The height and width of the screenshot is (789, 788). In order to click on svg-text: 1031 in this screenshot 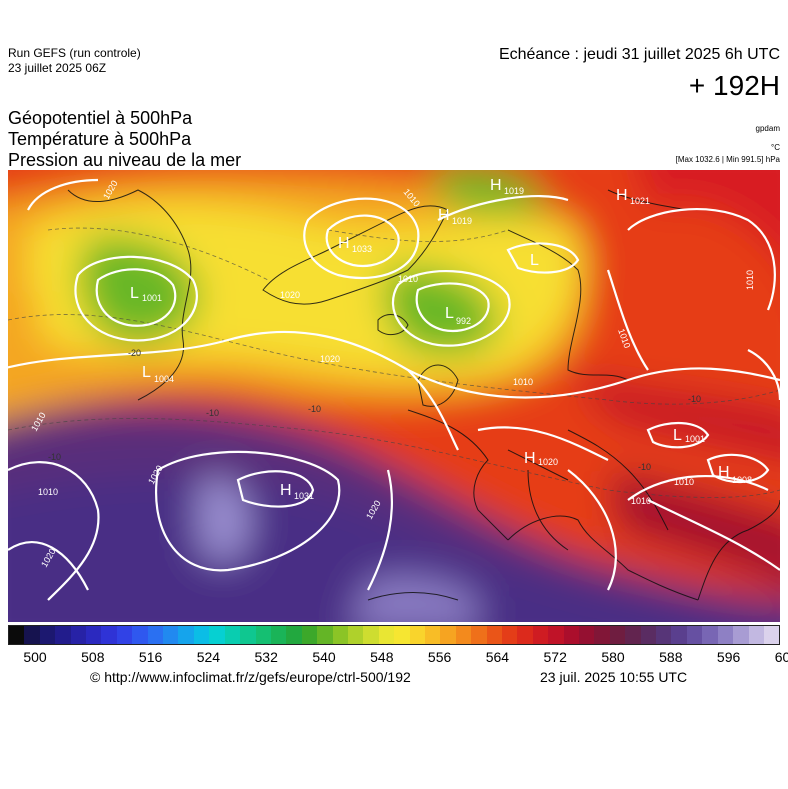, I will do `click(304, 496)`.